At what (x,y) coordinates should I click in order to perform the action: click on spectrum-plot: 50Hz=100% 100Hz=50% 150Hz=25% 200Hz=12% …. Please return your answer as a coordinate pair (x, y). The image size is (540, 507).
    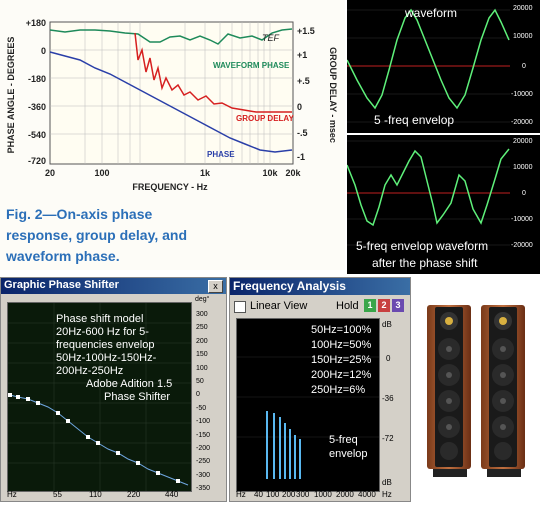
    Looking at the image, I should click on (308, 405).